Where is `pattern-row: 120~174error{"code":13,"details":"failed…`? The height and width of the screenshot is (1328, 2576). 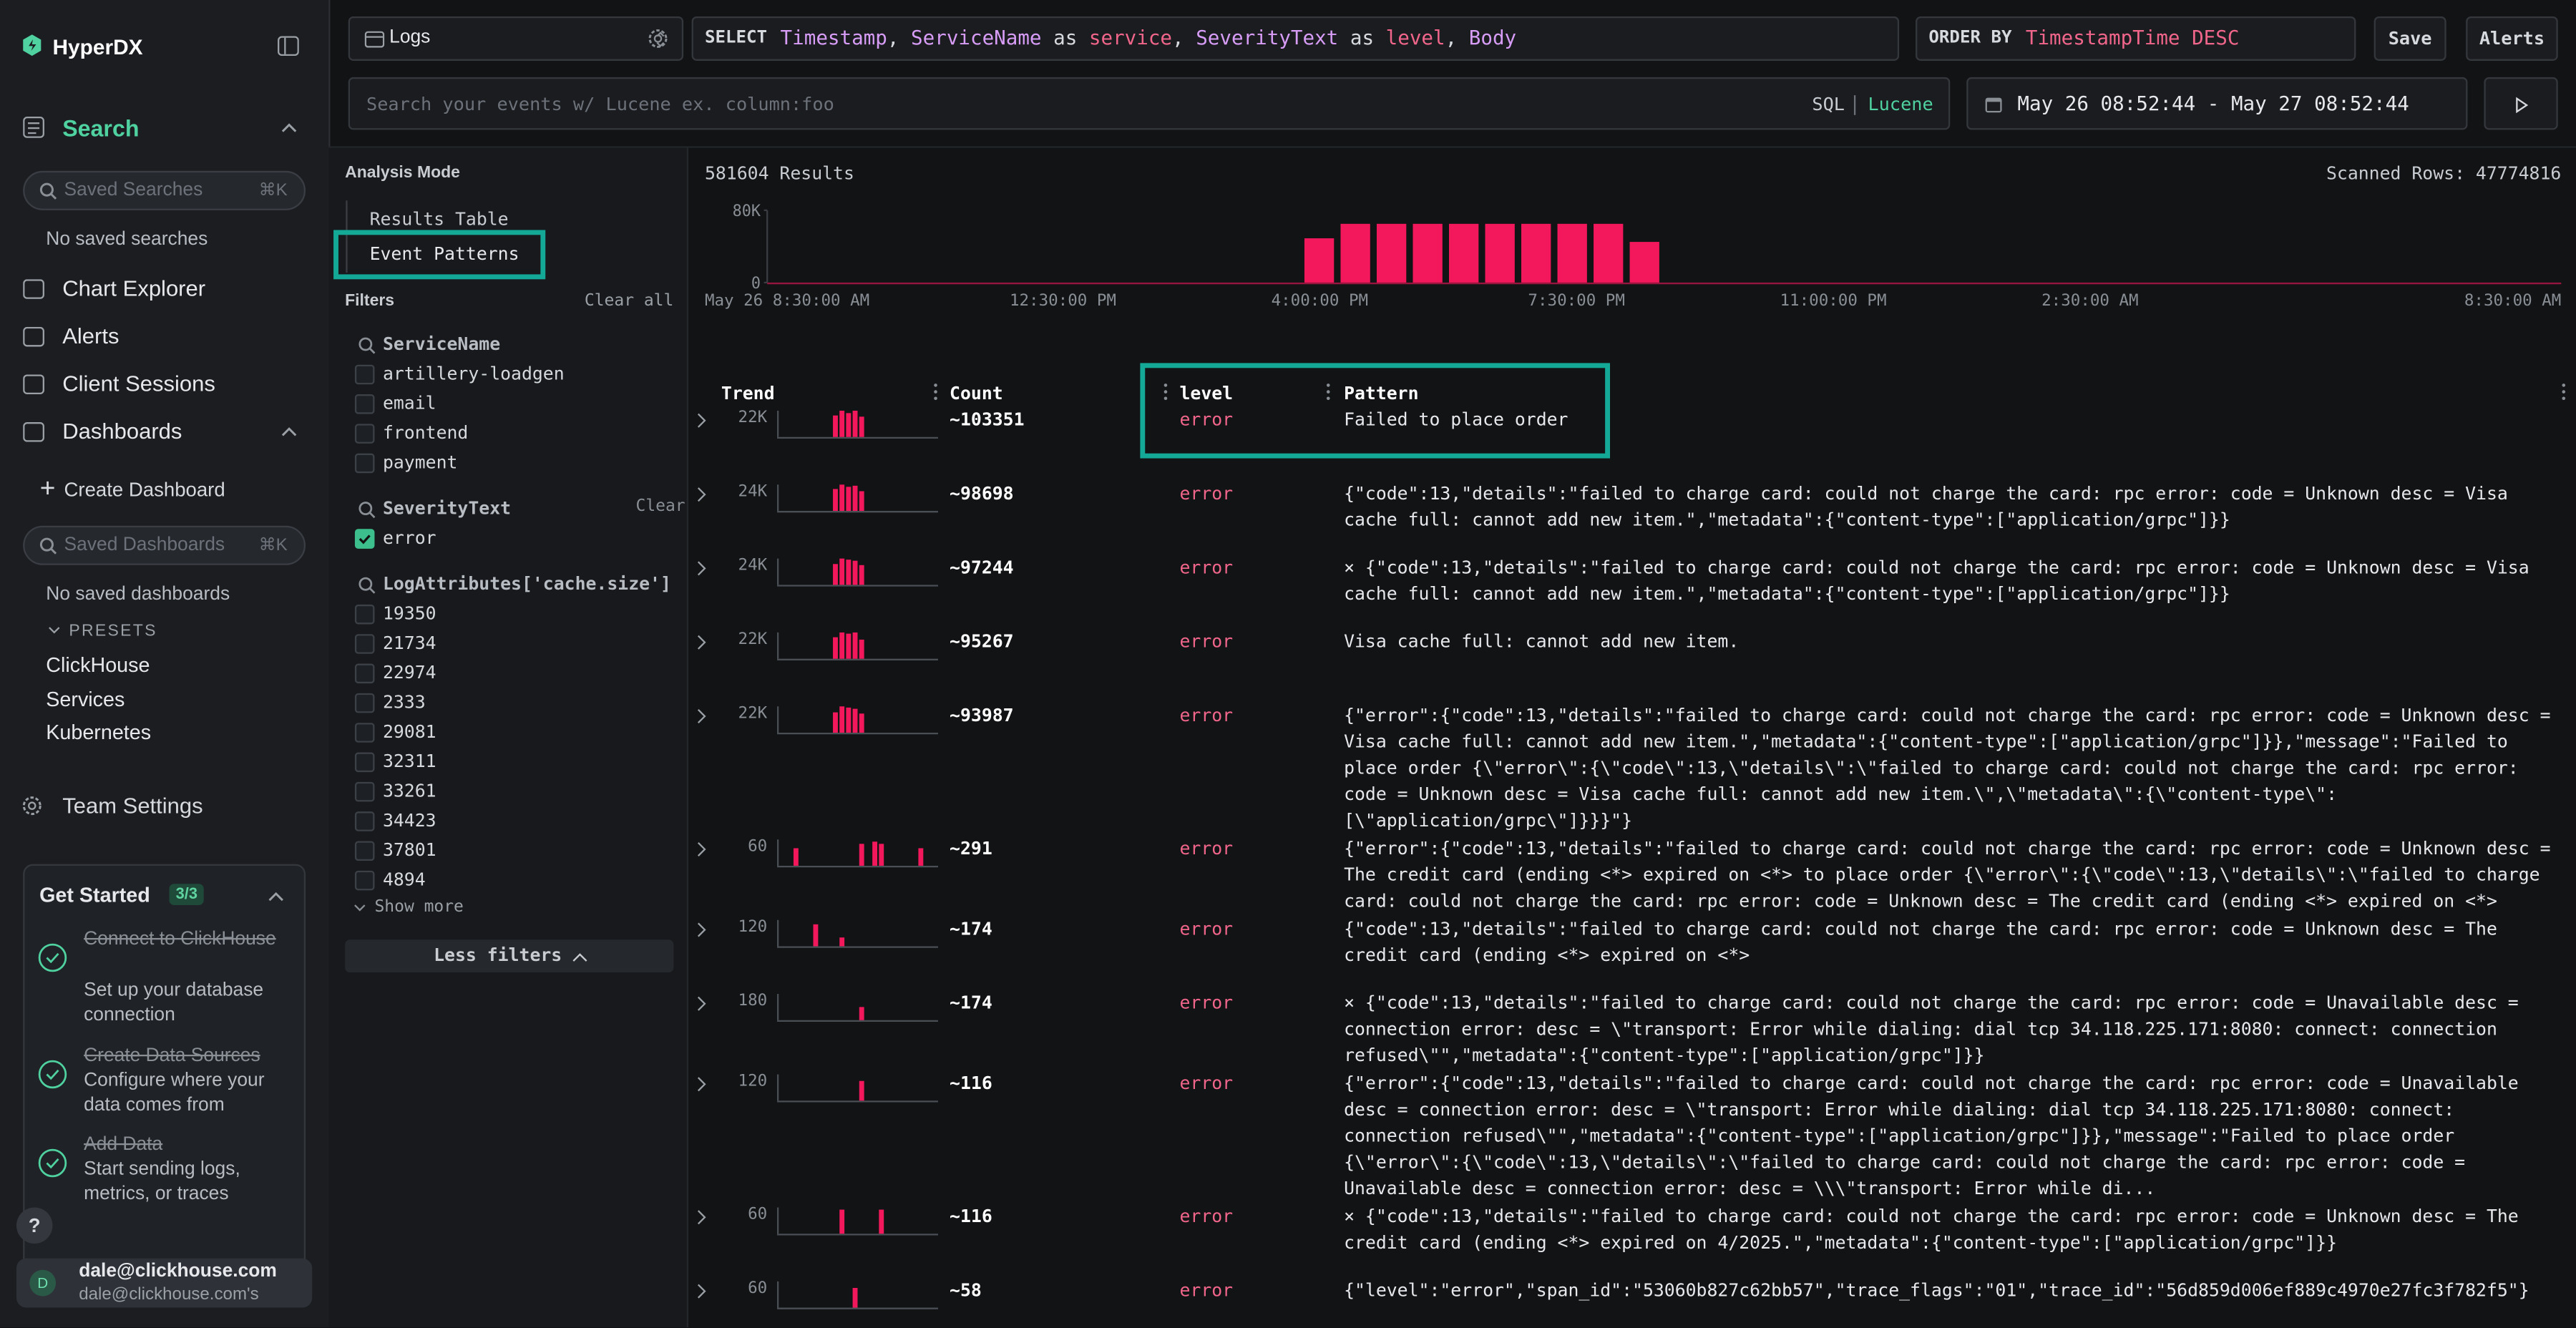 pattern-row: 120~174error{"code":13,"details":"failed… is located at coordinates (1632, 954).